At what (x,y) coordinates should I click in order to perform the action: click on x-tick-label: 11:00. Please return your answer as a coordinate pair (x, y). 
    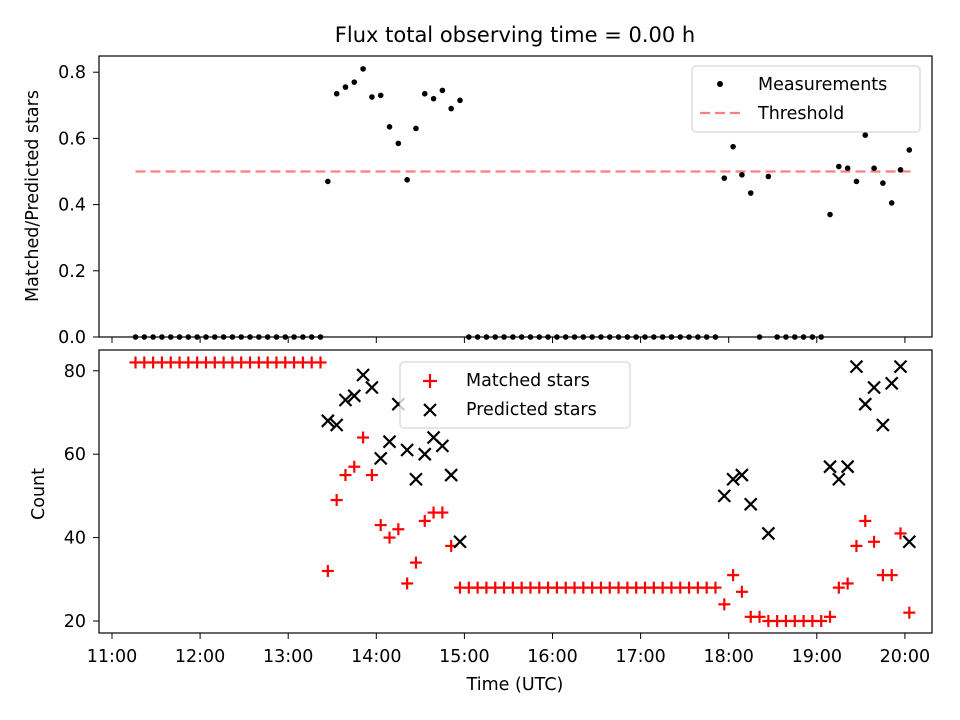
    Looking at the image, I should click on (112, 657).